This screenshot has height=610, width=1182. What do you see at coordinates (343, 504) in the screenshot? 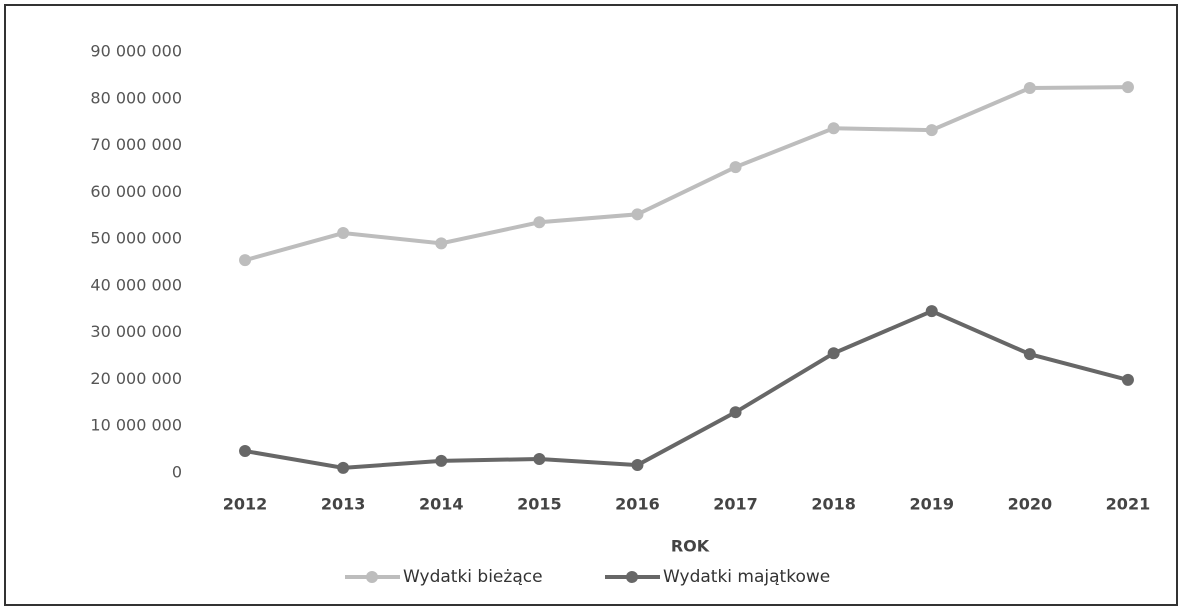
I see `x-tick-label: 2013` at bounding box center [343, 504].